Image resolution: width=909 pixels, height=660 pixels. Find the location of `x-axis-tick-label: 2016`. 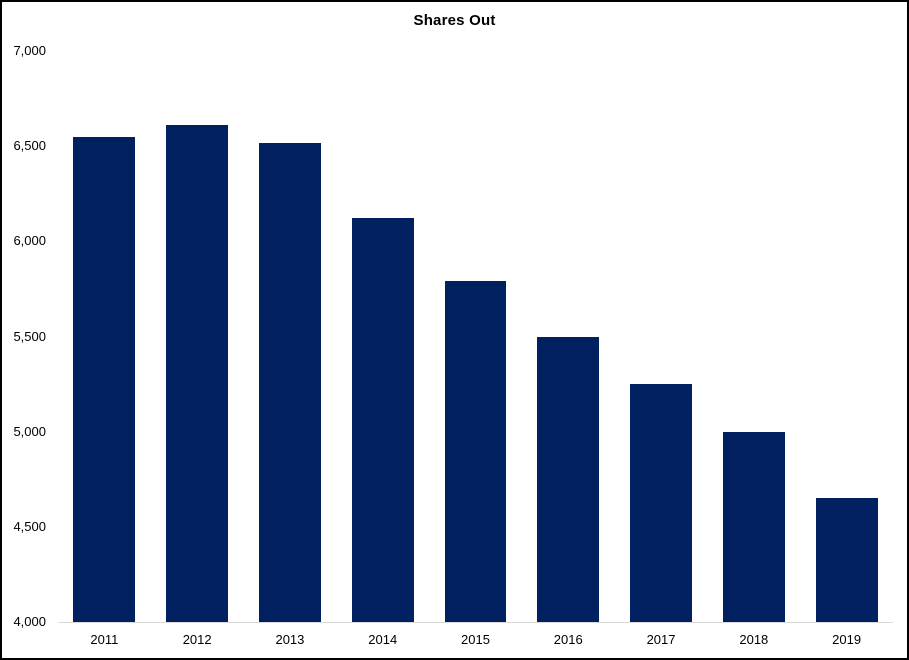

x-axis-tick-label: 2016 is located at coordinates (568, 639).